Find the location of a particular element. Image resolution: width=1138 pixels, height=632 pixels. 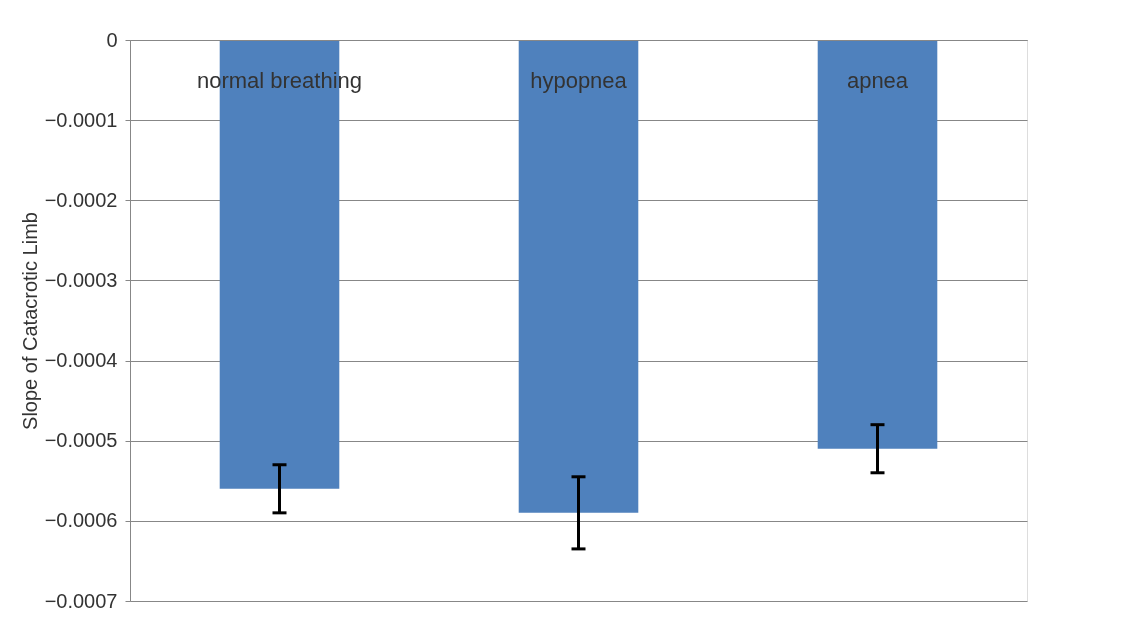

y-tick-label: −0.0002 is located at coordinates (81, 199).